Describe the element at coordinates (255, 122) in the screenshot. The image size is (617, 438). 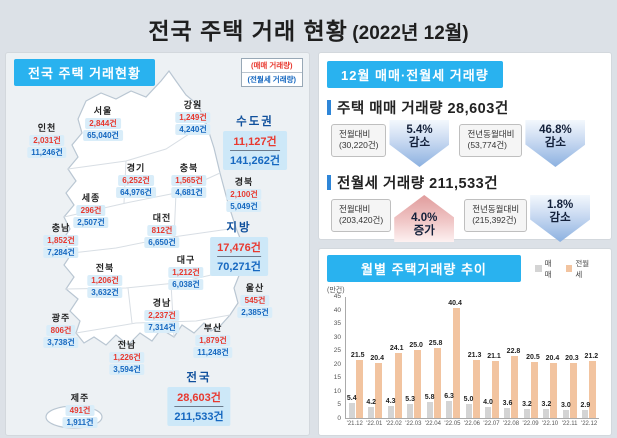
I see `region-name: 수도권` at that location.